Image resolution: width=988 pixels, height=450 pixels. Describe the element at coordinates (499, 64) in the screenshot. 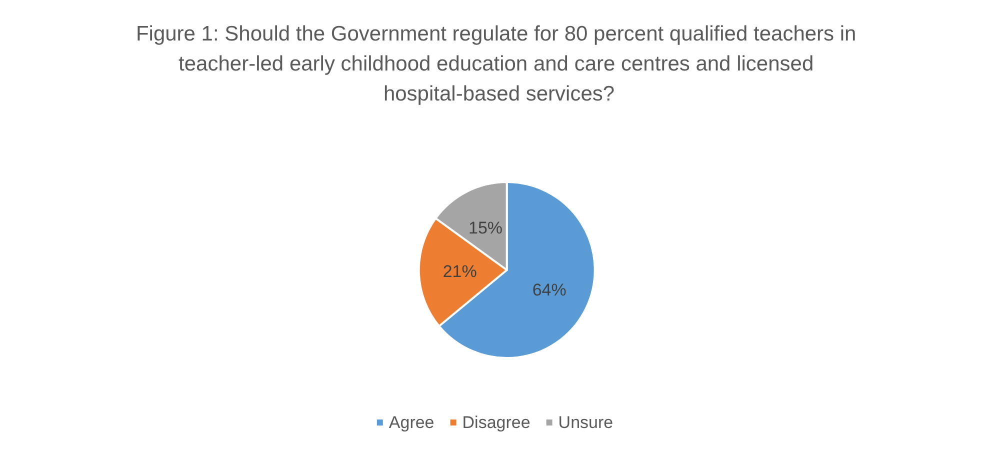

I see `chart-title: Figure 1: Should the Government regulate for 80 percent qualified teachers in teacher-led early childhood education and care centres and licensed hospital-based services?` at that location.